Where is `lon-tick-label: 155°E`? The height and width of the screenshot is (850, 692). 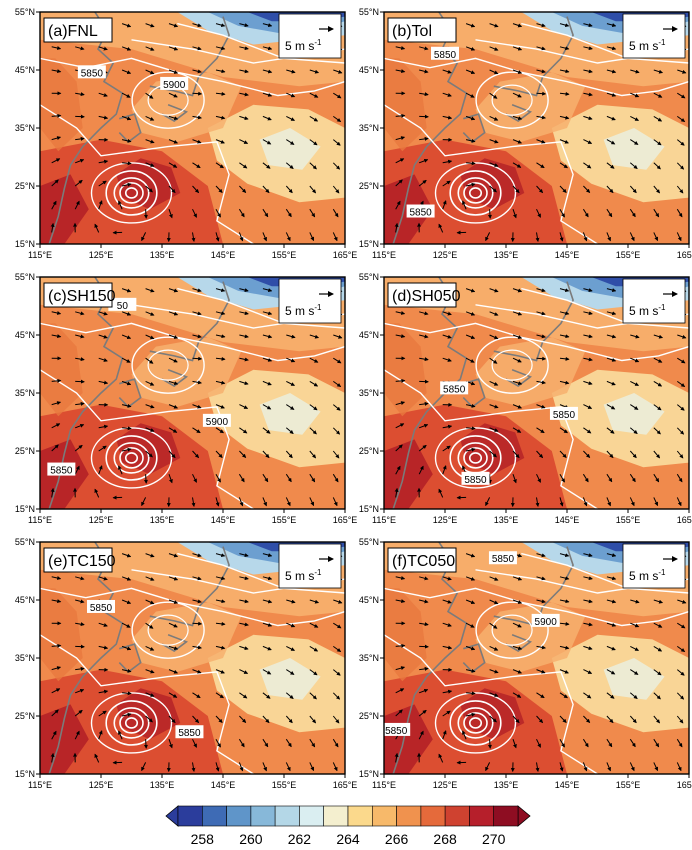 lon-tick-label: 155°E is located at coordinates (628, 520).